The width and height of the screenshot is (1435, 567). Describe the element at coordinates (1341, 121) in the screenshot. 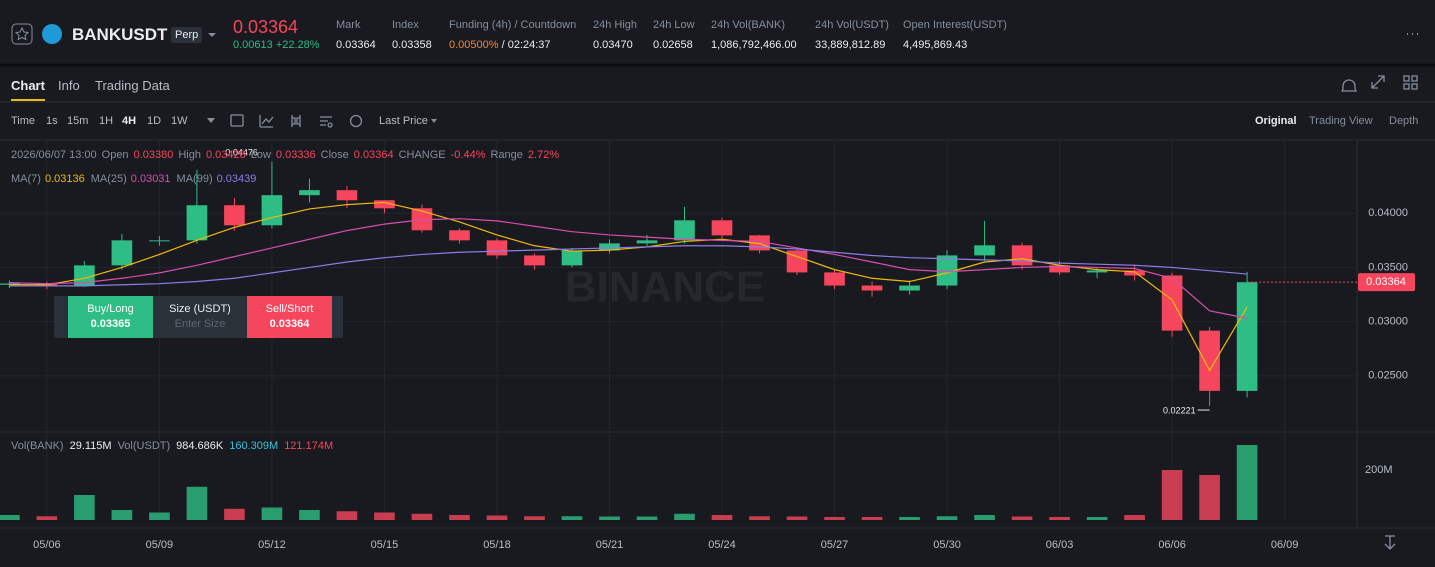

I see `view-mode: Trading View` at that location.